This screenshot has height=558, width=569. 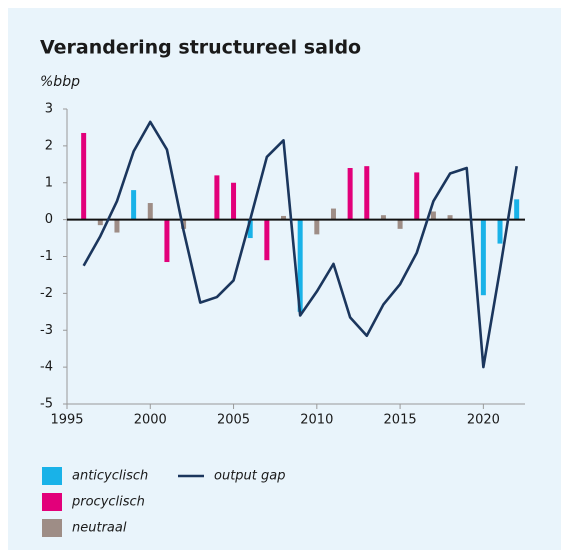 What do you see at coordinates (108, 502) in the screenshot?
I see `legend-label: procyclisch` at bounding box center [108, 502].